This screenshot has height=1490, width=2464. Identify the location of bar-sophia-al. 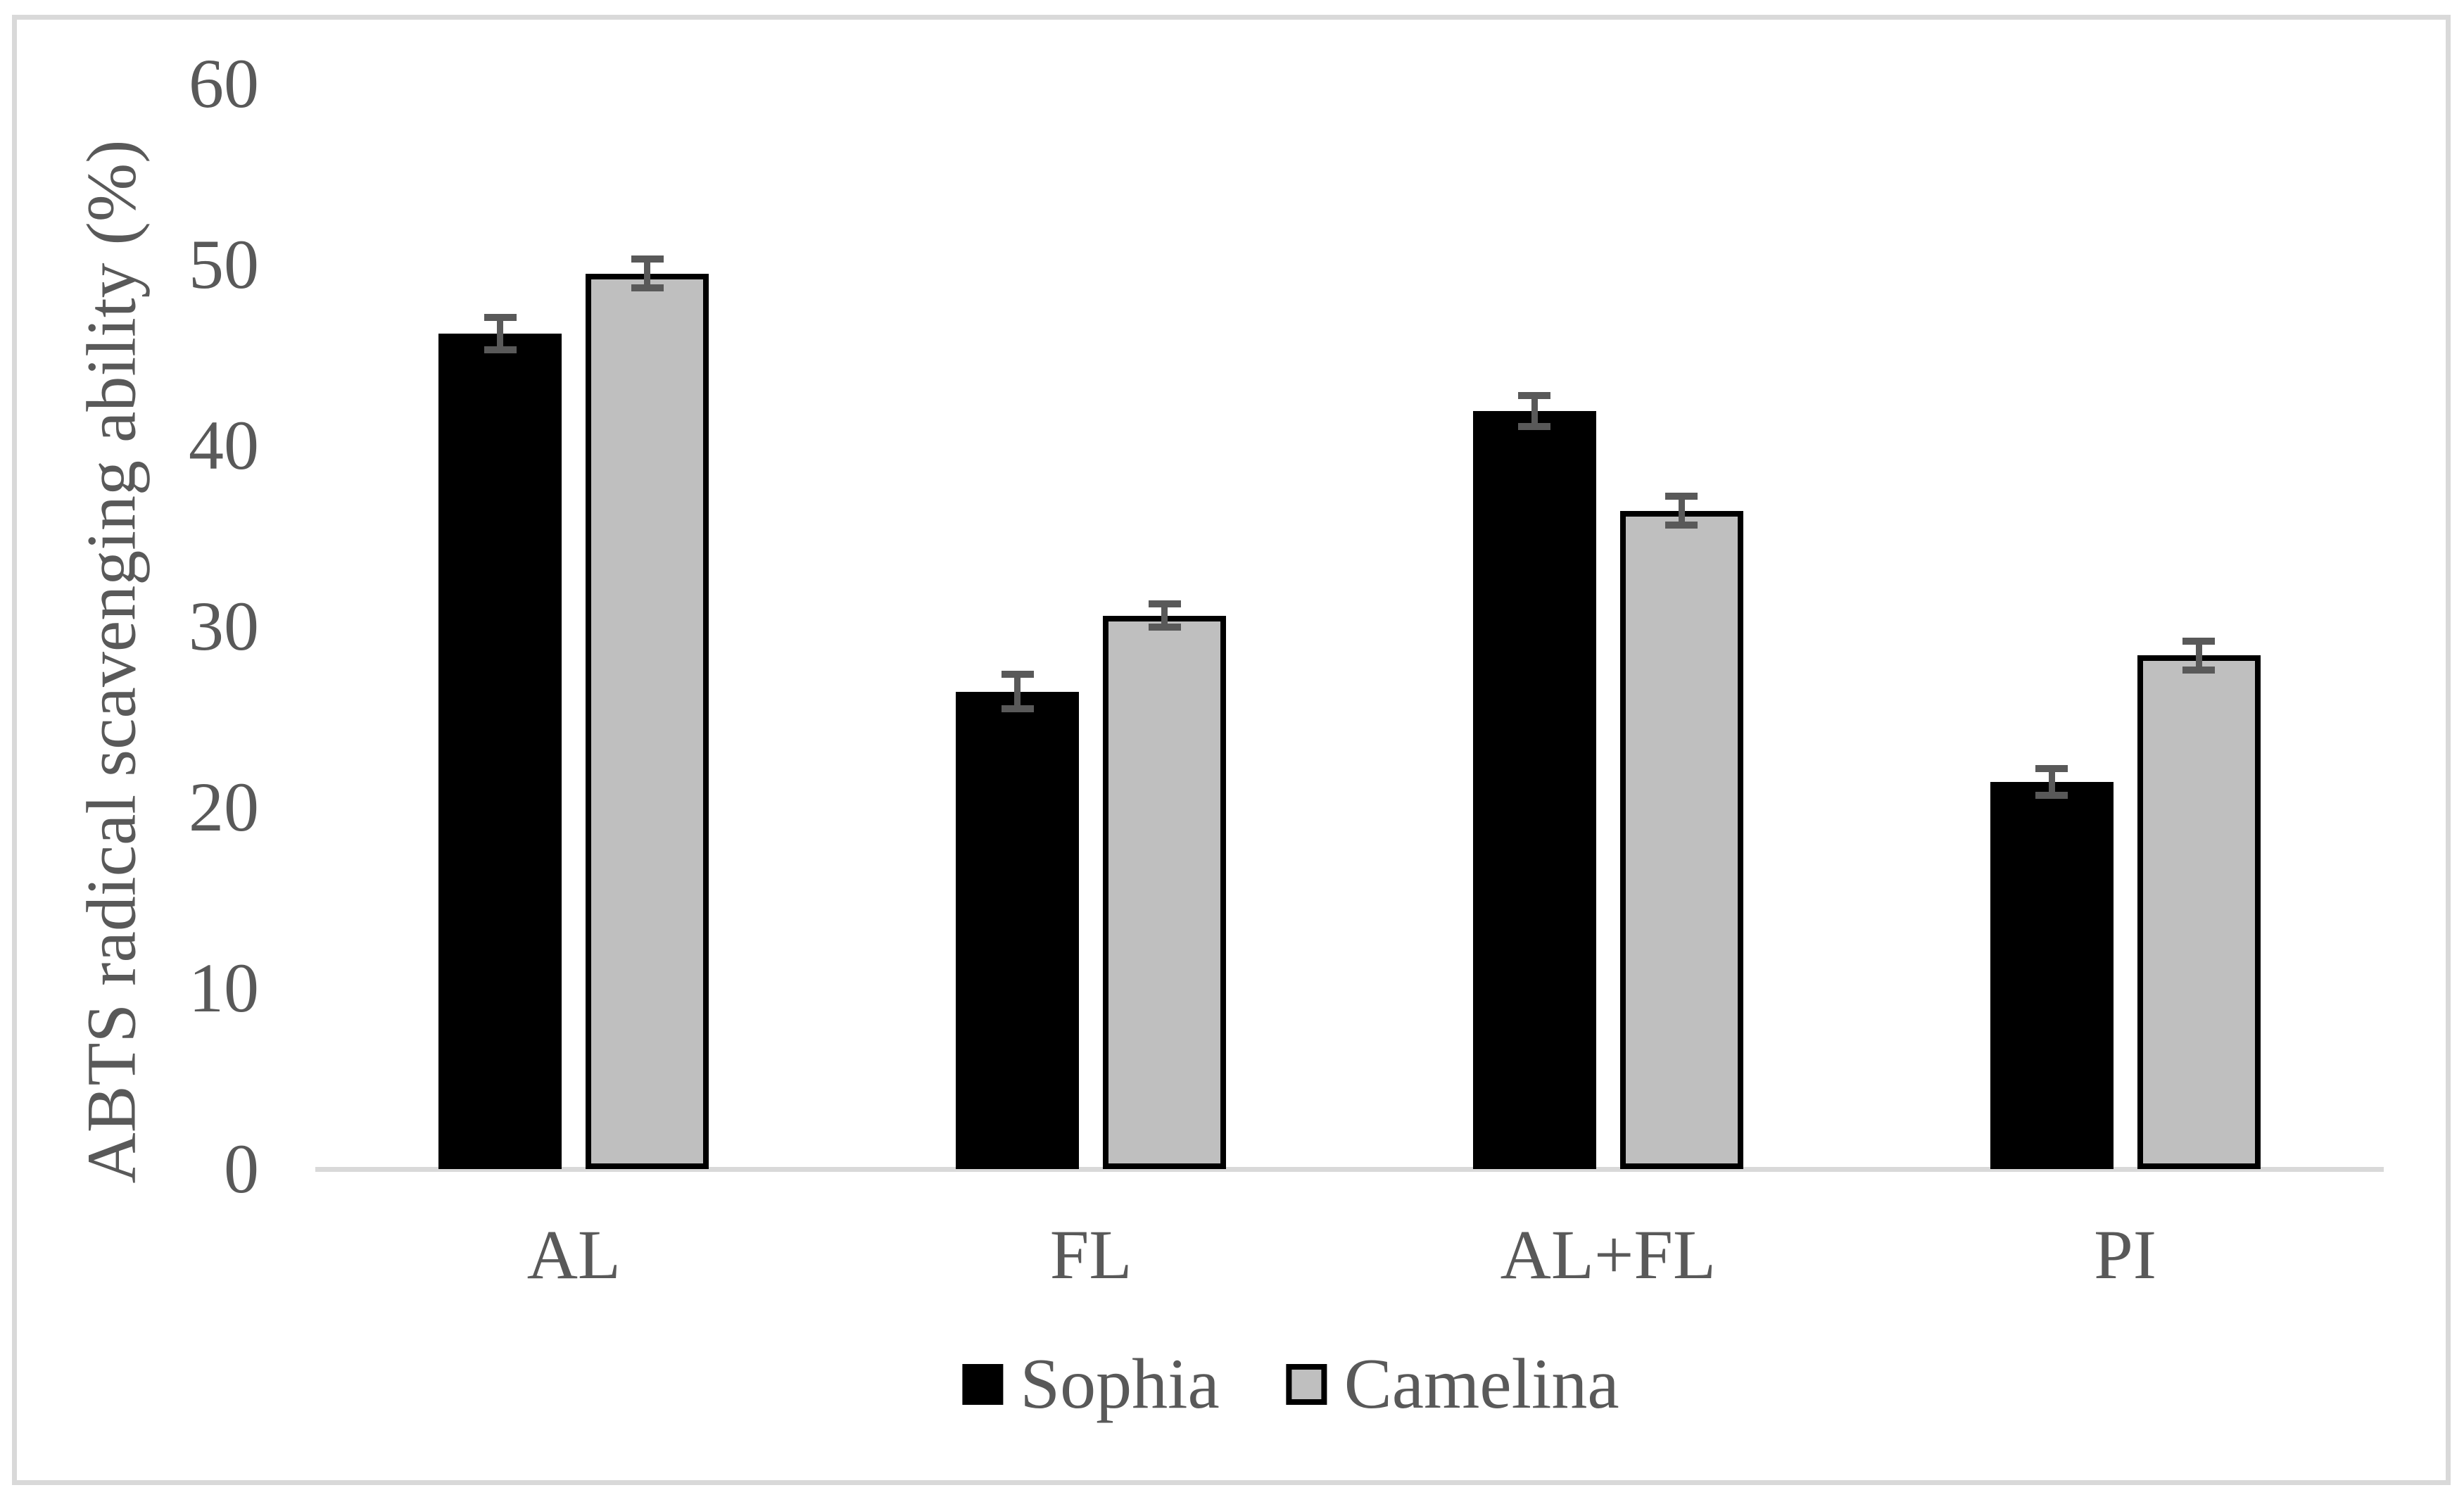
(500, 751).